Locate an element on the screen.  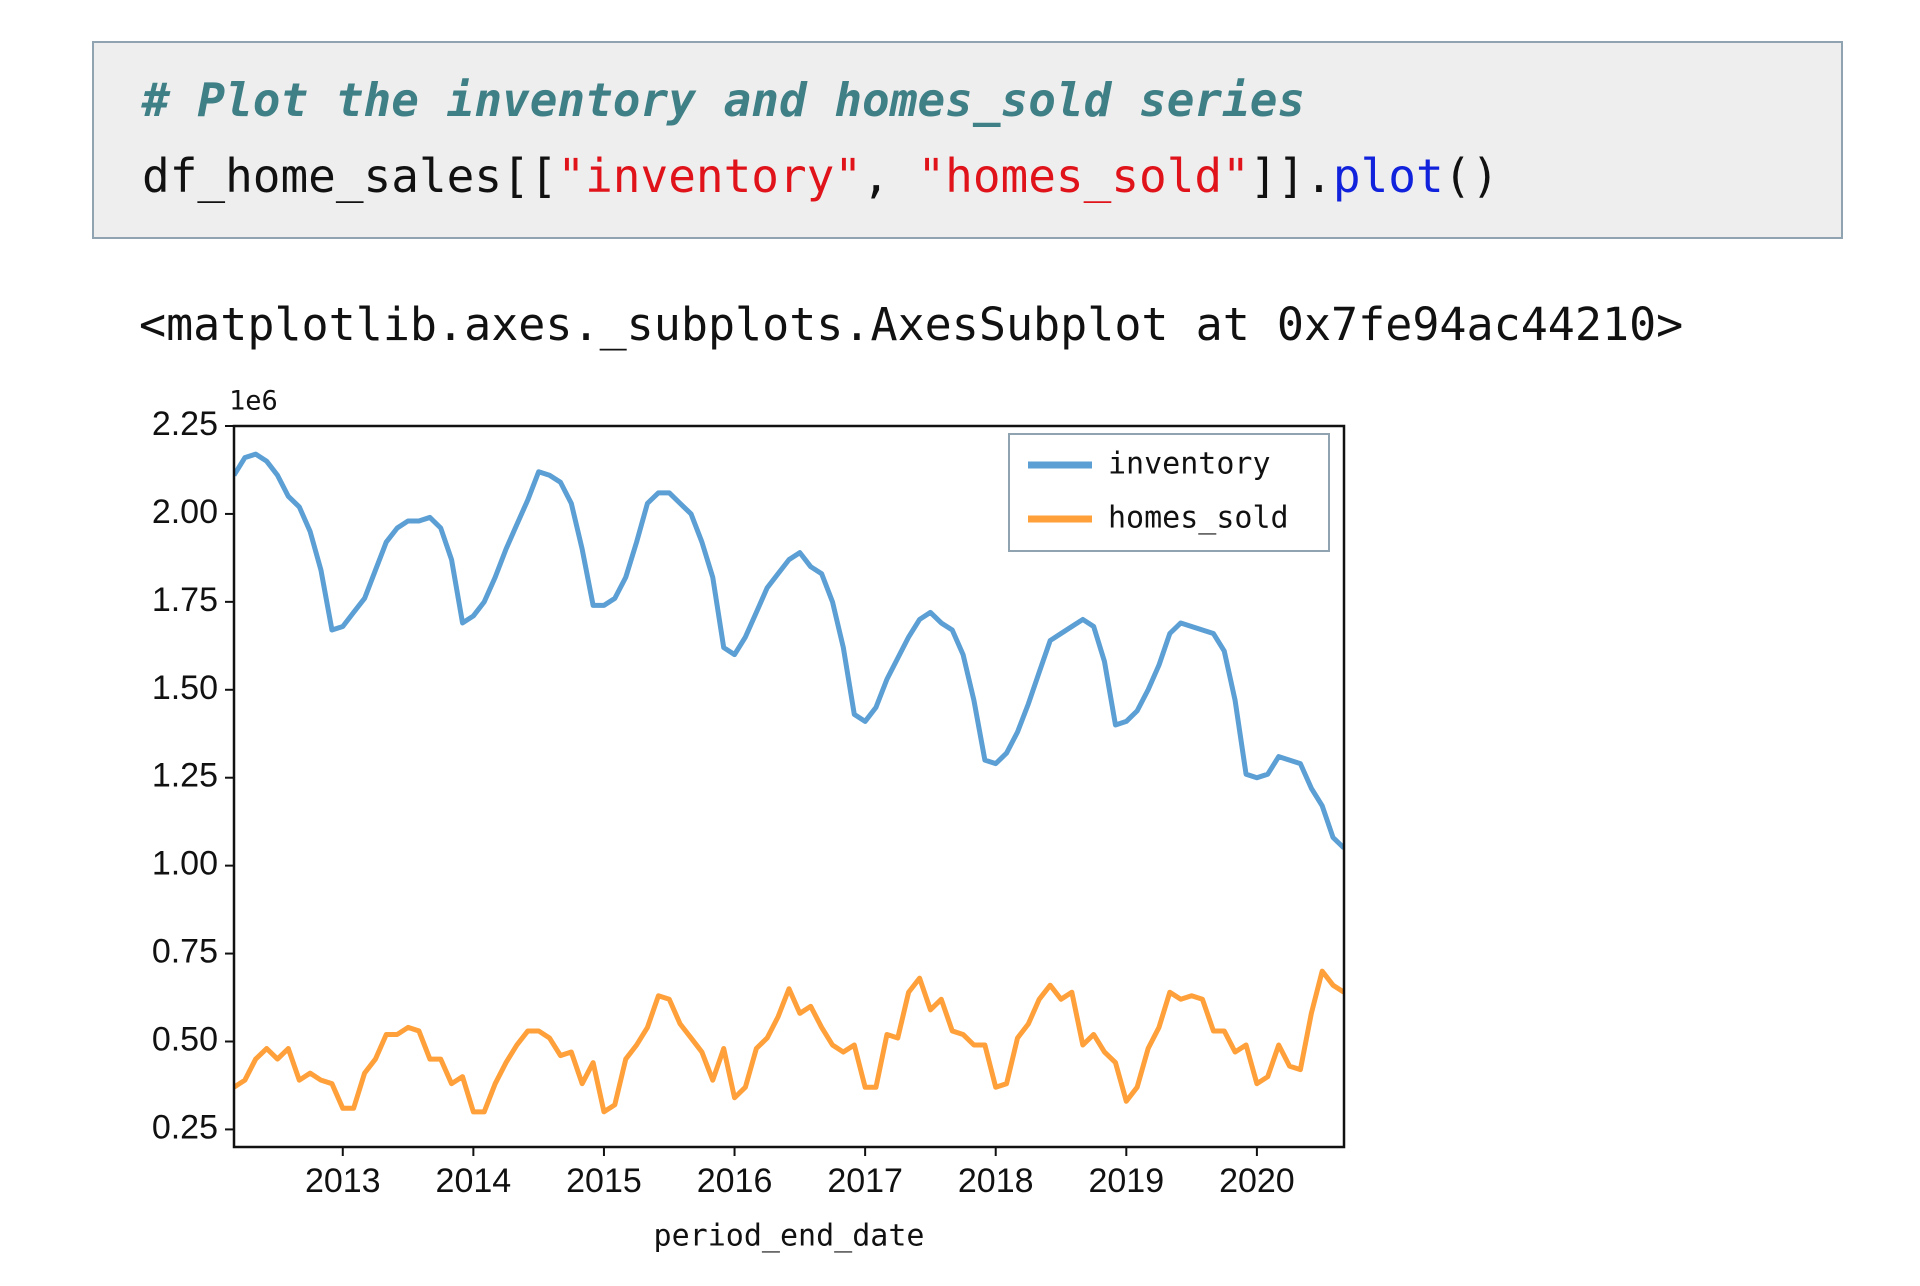
y-tick-label: 1.75 is located at coordinates (185, 600).